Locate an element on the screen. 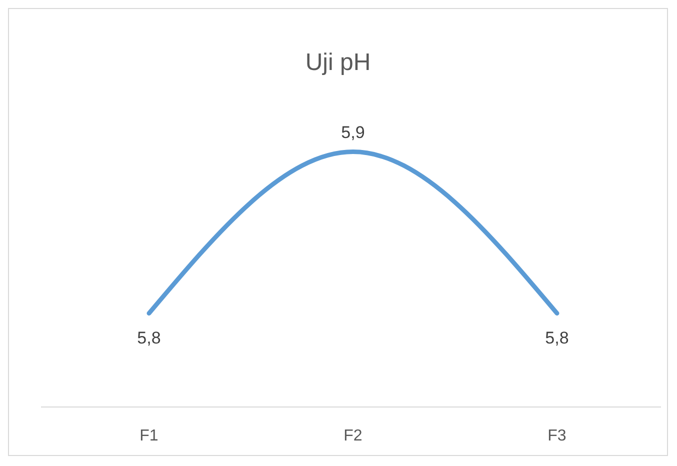 This screenshot has width=677, height=466. x-tick-label: F1 is located at coordinates (149, 435).